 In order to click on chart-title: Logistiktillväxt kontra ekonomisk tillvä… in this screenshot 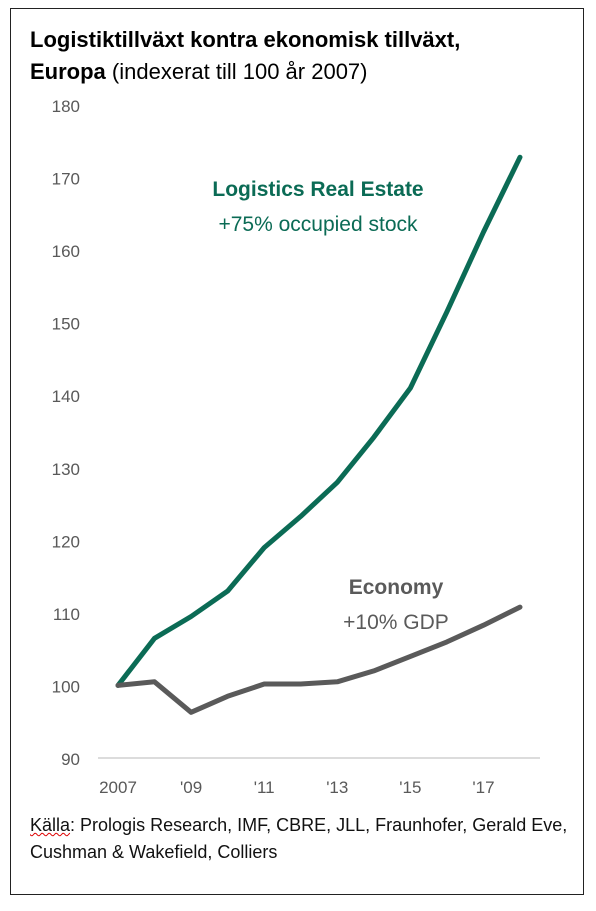, I will do `click(300, 56)`.